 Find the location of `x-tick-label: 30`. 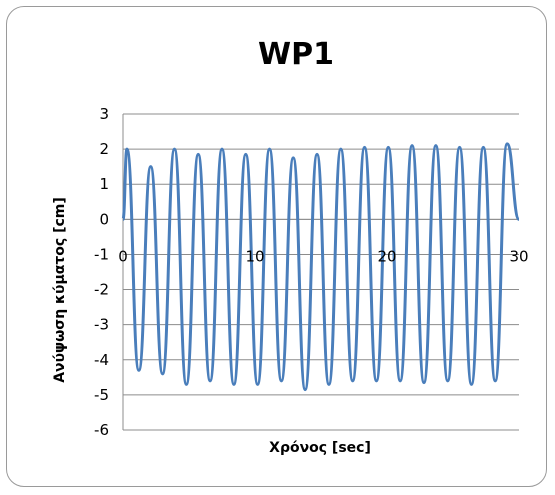

x-tick-label: 30 is located at coordinates (518, 256).